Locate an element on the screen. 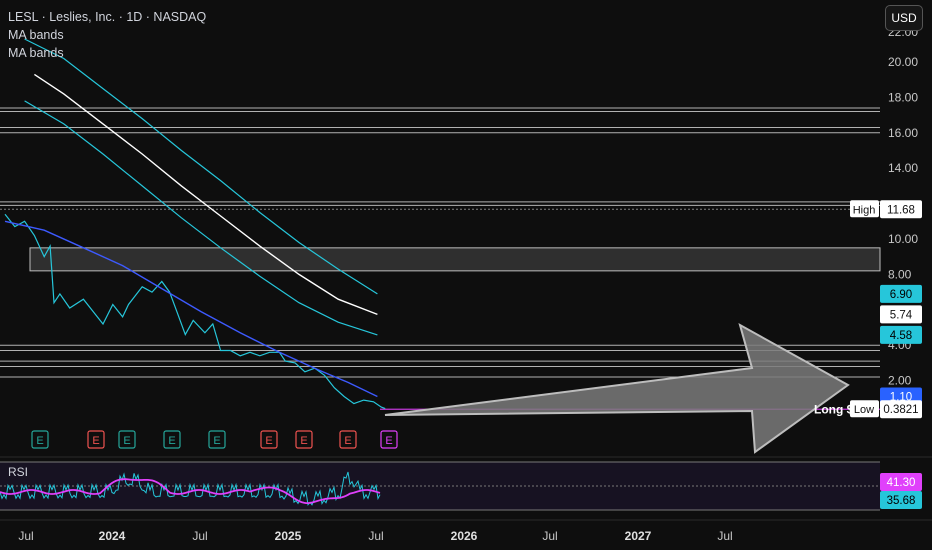  y-axis-tick-label: 18.00 is located at coordinates (903, 97).